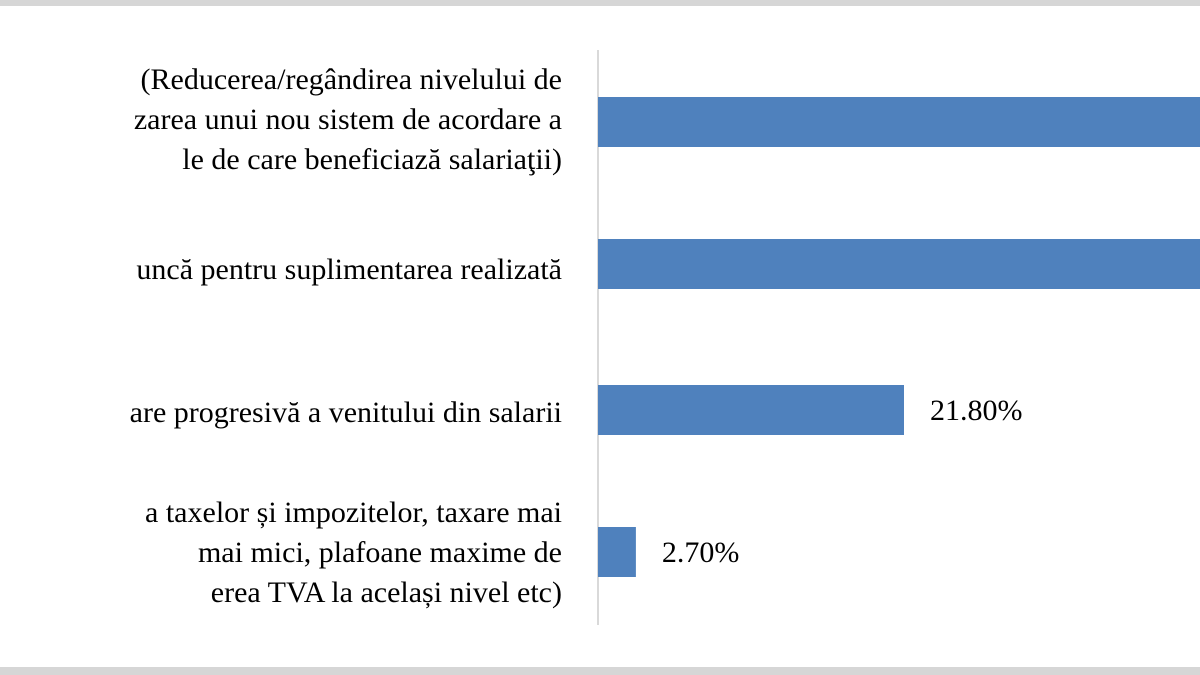 The height and width of the screenshot is (675, 1200). What do you see at coordinates (353, 512) in the screenshot?
I see `category-label-4-line-1: a taxelor și impozitelor, taxare mai` at bounding box center [353, 512].